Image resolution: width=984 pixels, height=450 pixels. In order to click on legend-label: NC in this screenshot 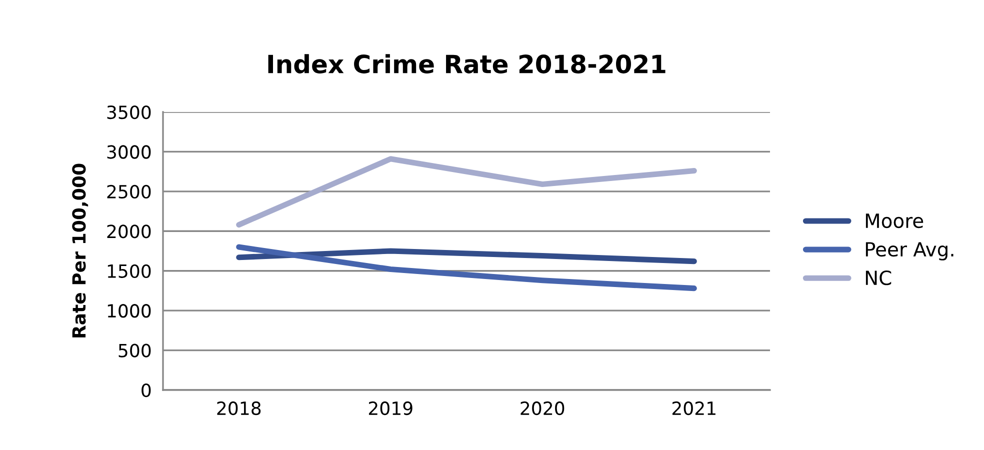, I will do `click(879, 278)`.